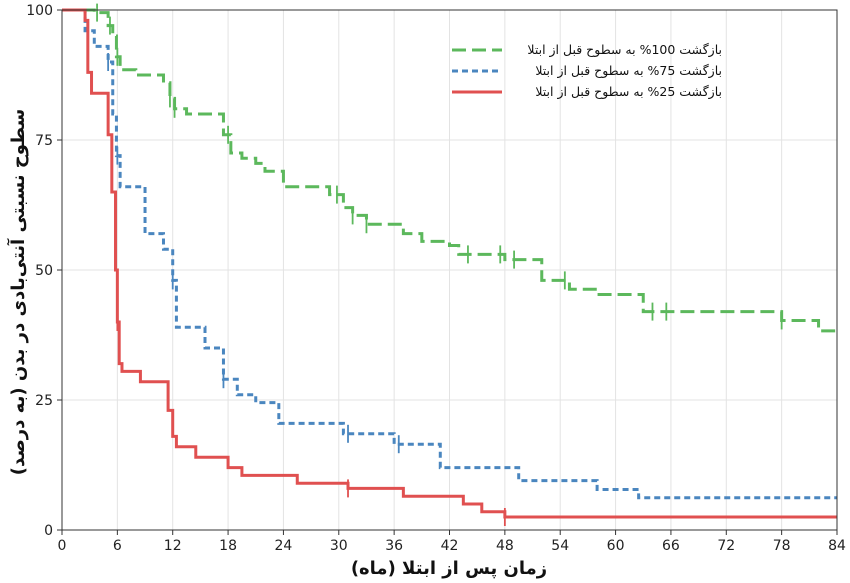 This screenshot has height=583, width=850. I want to click on x-tick-label: 72, so click(726, 546).